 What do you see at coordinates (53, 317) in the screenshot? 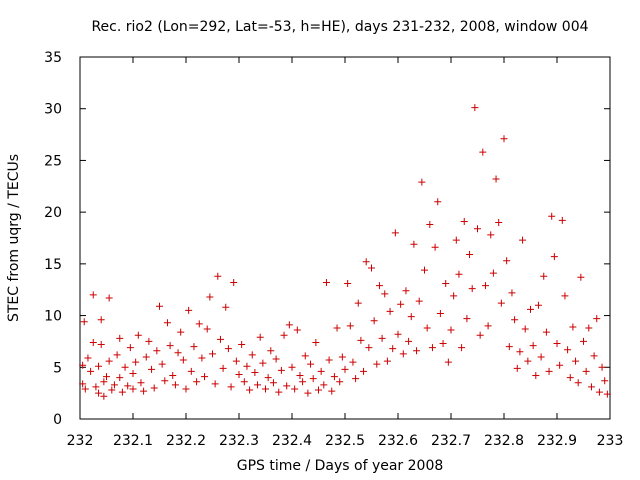
I see `y-tick-label: 10` at bounding box center [53, 317].